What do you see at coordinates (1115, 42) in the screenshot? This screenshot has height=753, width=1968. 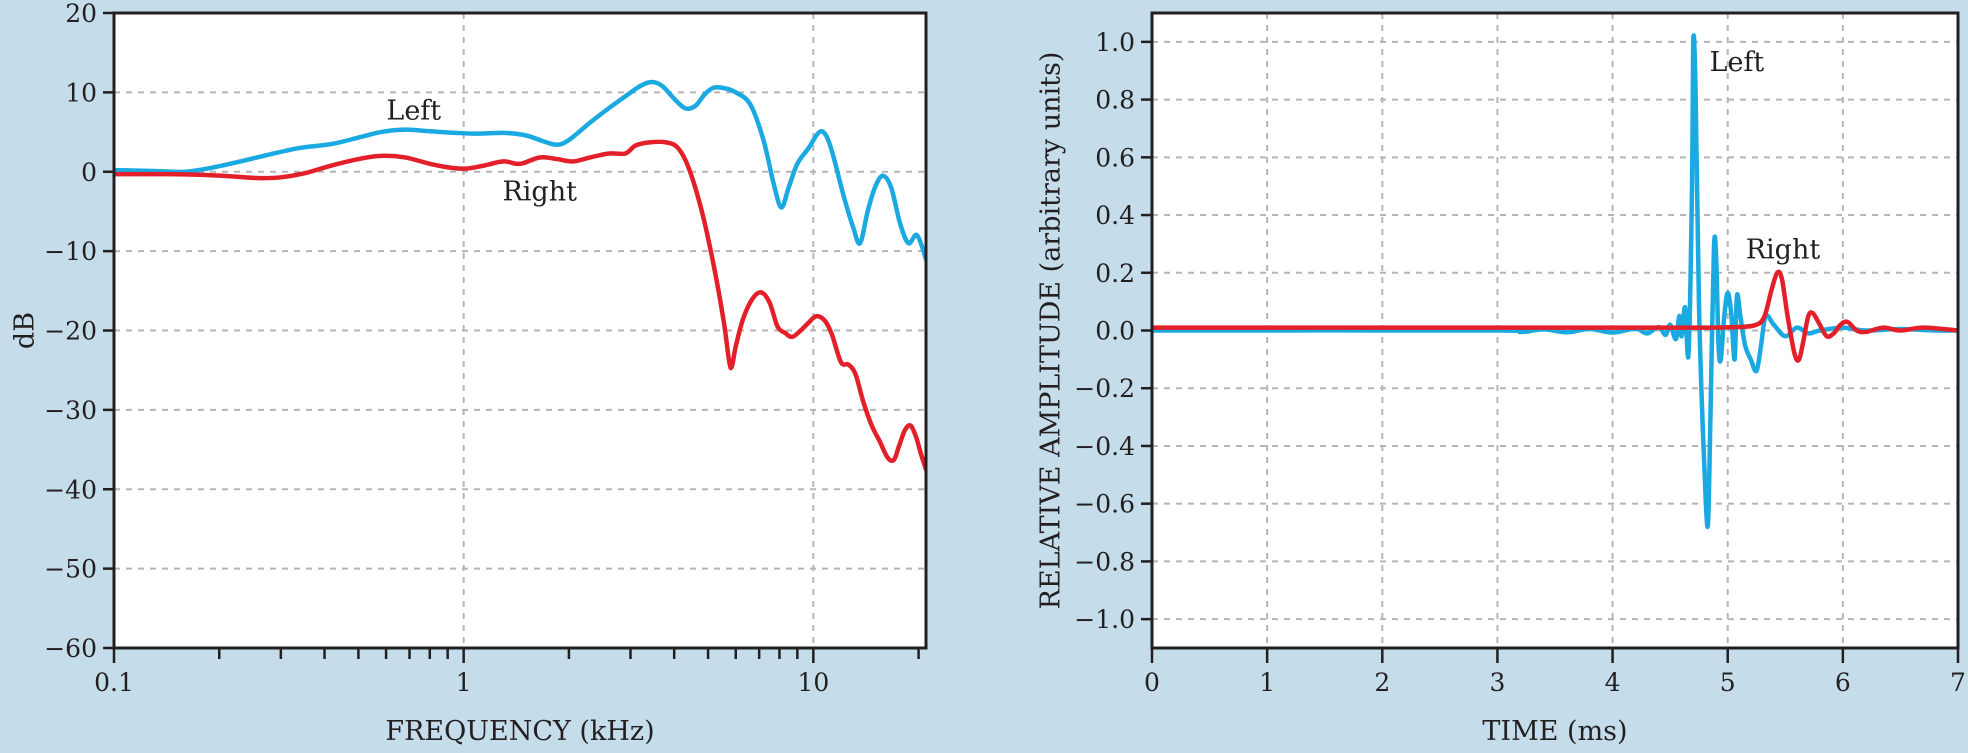 I see `y-tick-label: 1.0` at bounding box center [1115, 42].